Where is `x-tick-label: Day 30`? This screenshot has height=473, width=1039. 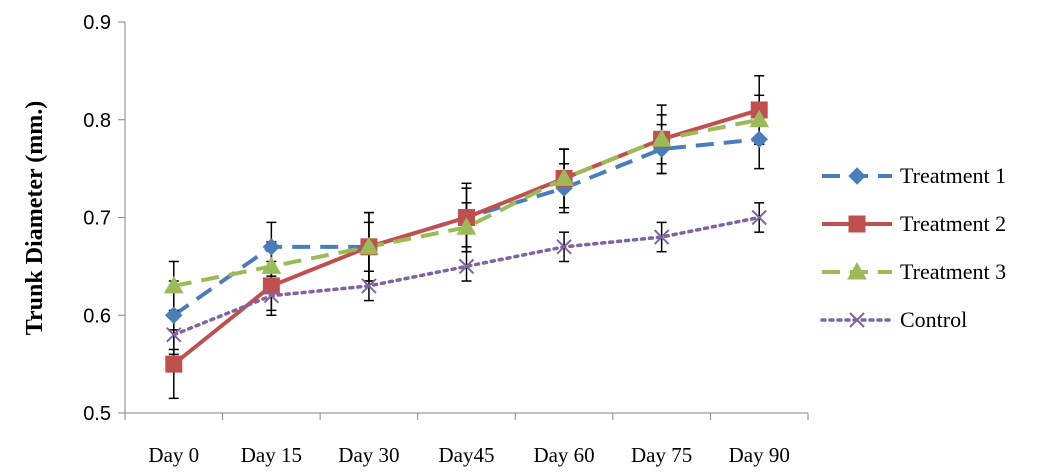 x-tick-label: Day 30 is located at coordinates (368, 455).